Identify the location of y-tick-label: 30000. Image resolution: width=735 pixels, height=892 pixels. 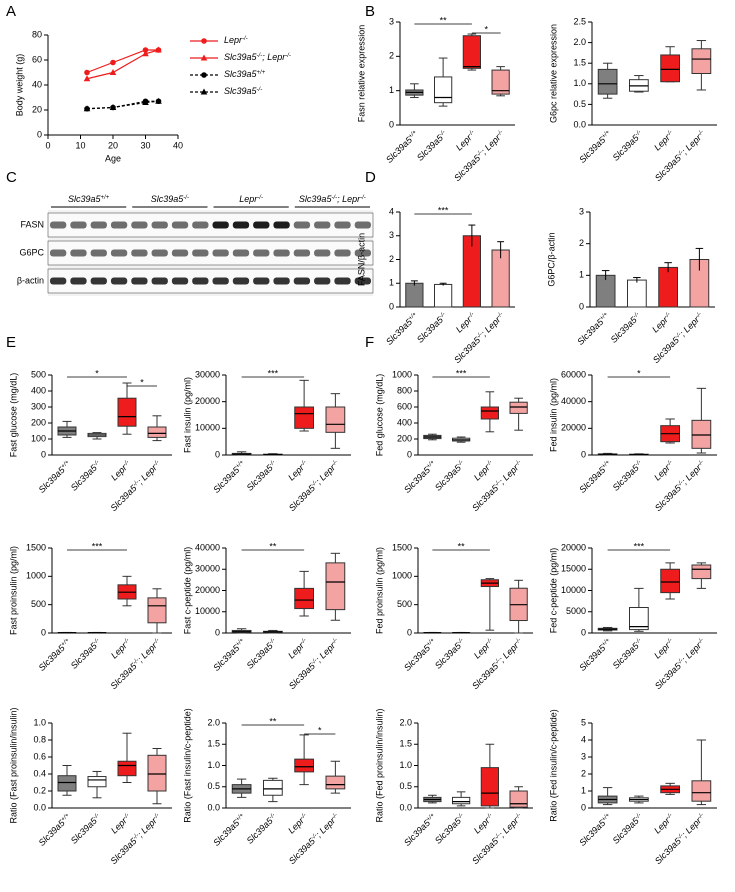
(207, 569).